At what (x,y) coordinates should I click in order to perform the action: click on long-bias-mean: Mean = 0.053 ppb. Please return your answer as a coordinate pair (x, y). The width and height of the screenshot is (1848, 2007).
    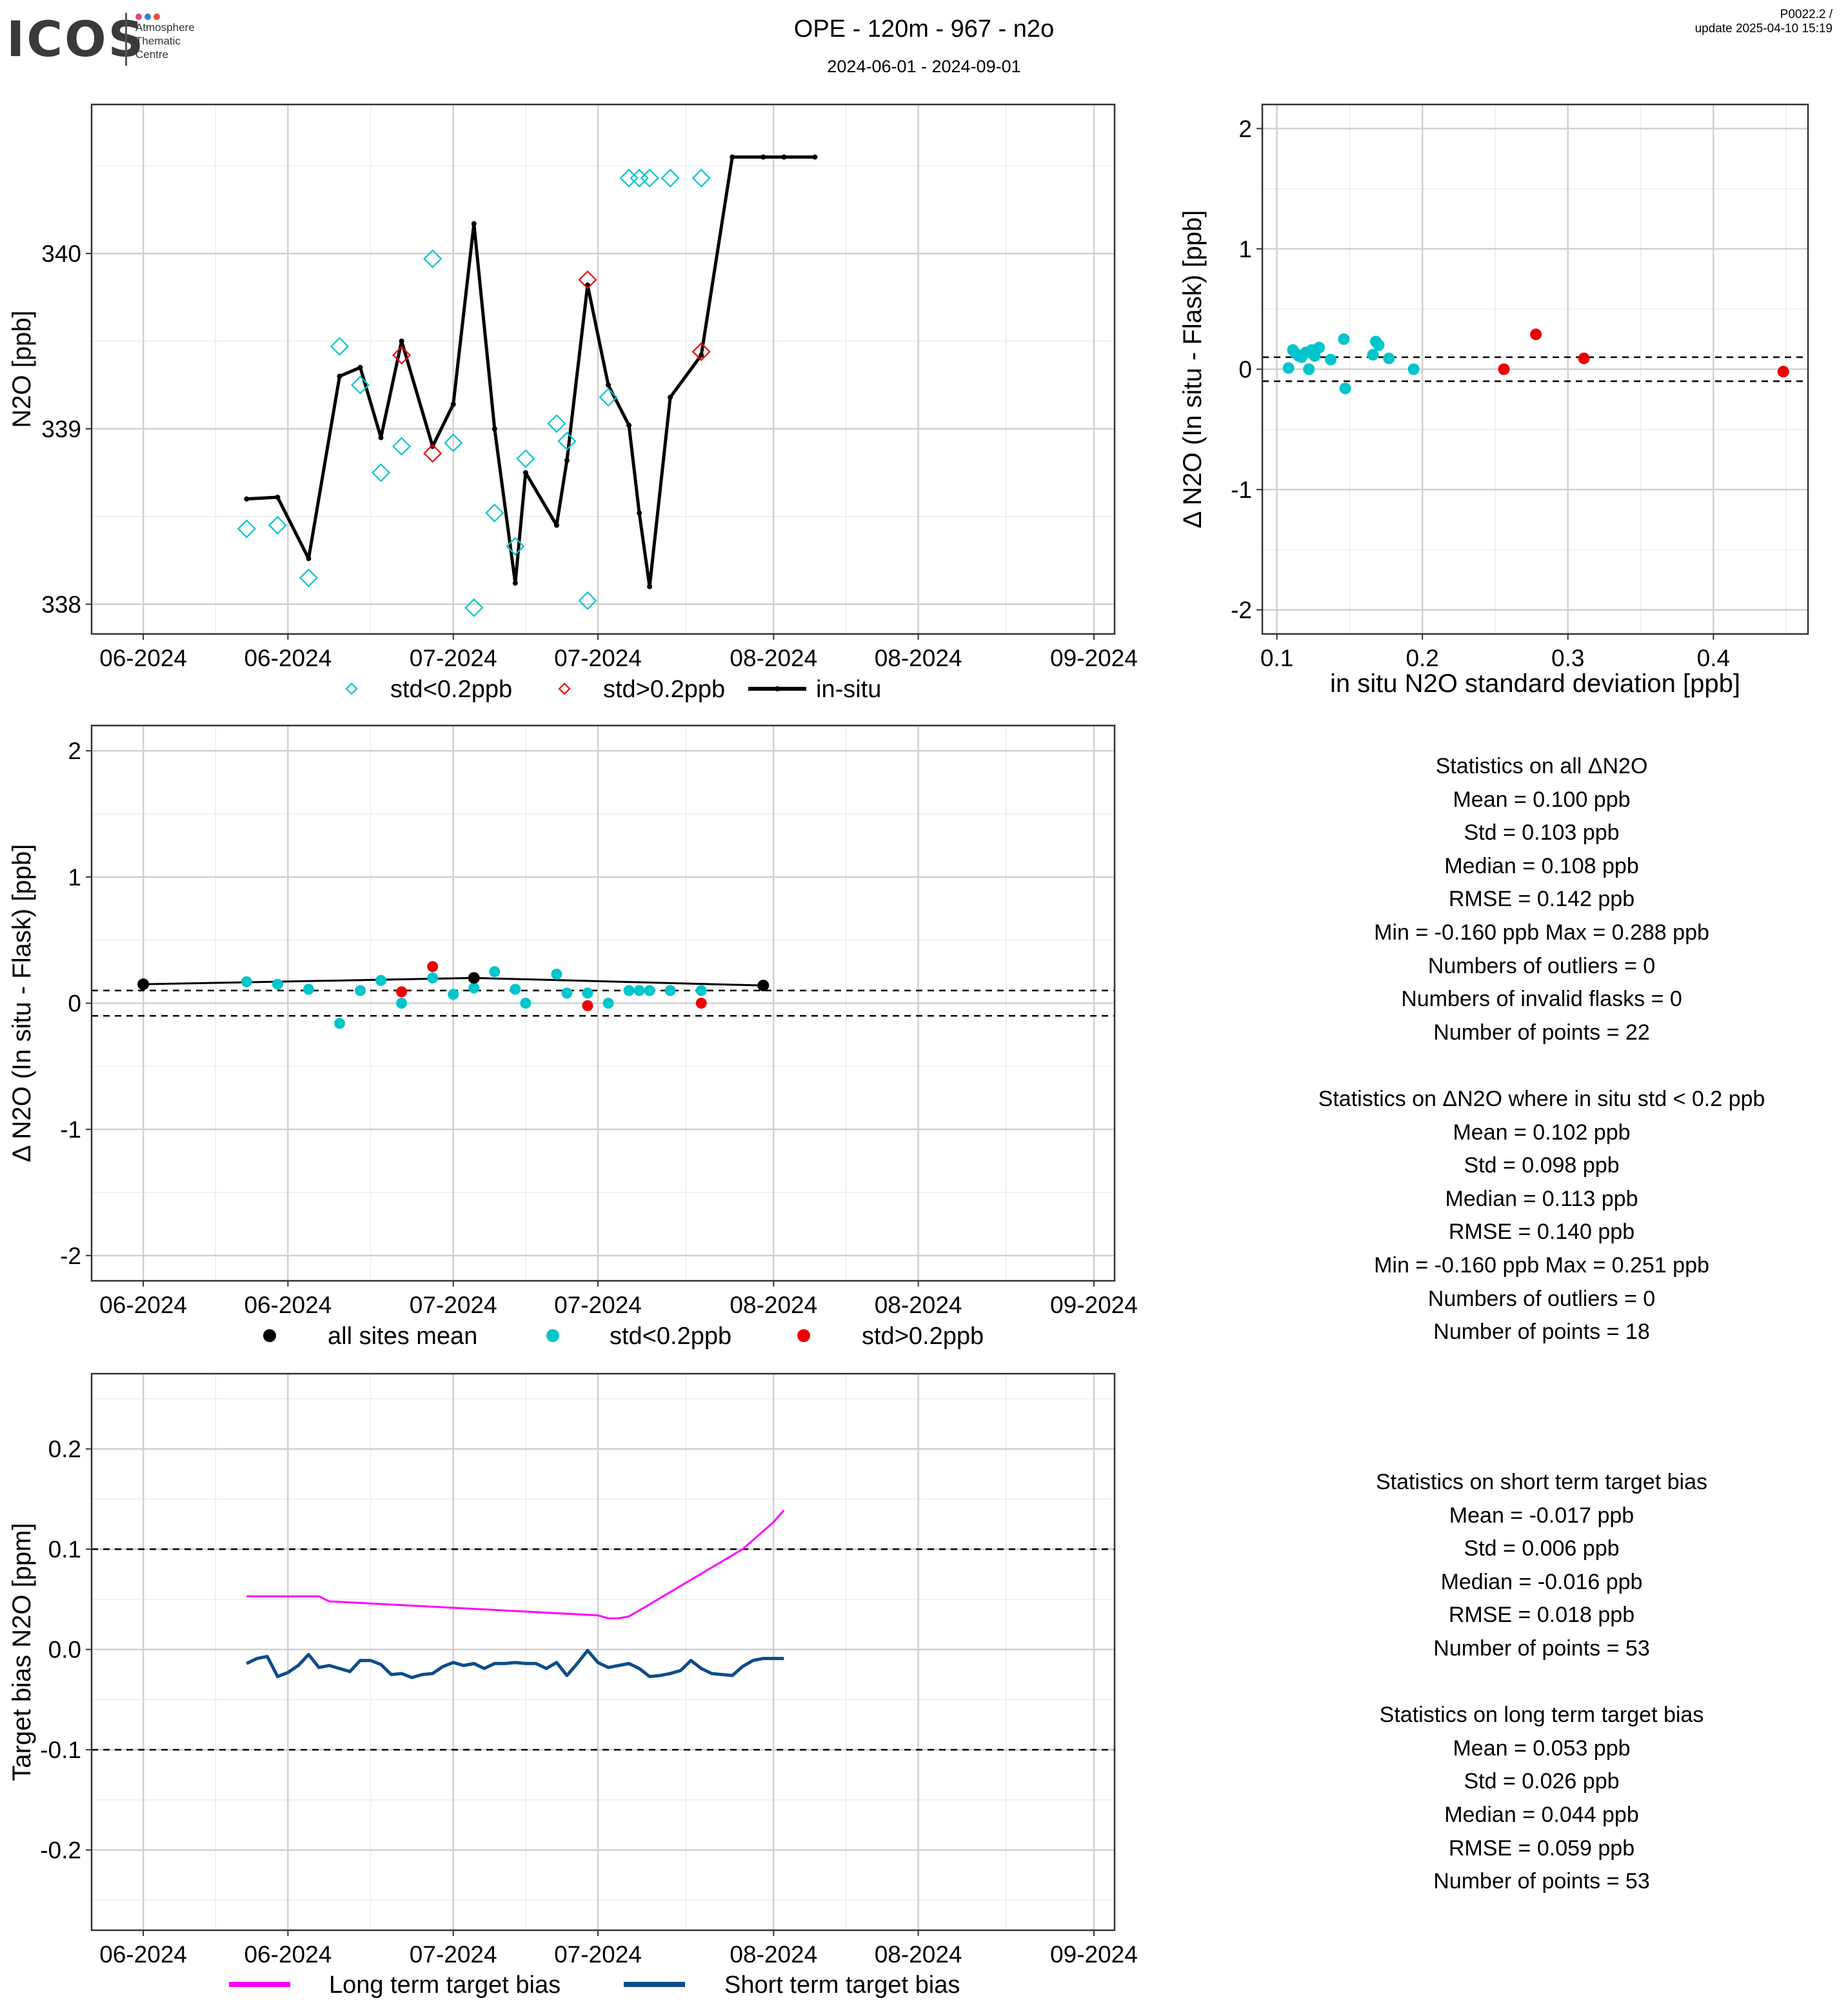
    Looking at the image, I should click on (1542, 1748).